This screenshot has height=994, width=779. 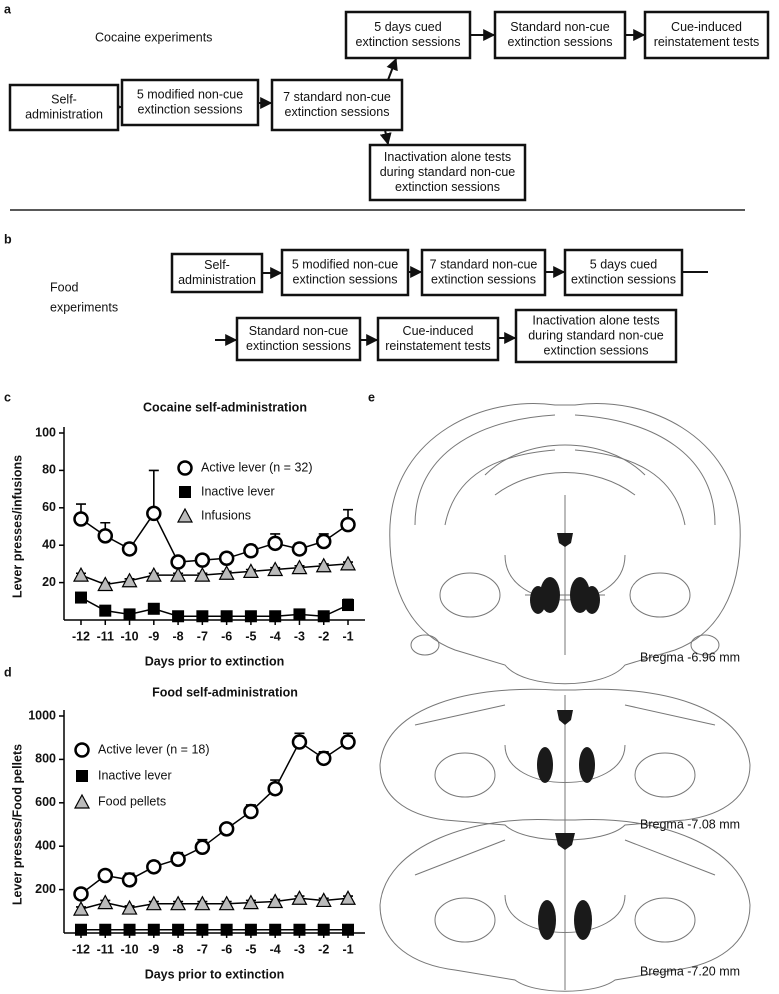 What do you see at coordinates (371, 397) in the screenshot?
I see `panel-label: e` at bounding box center [371, 397].